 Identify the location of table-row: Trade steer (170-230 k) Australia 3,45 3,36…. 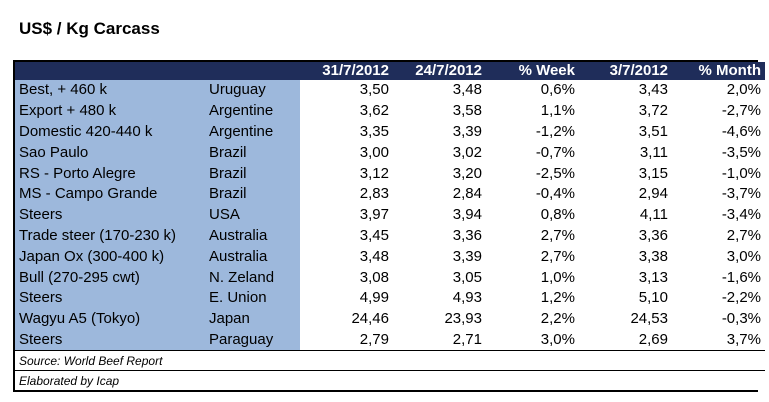
(390, 236).